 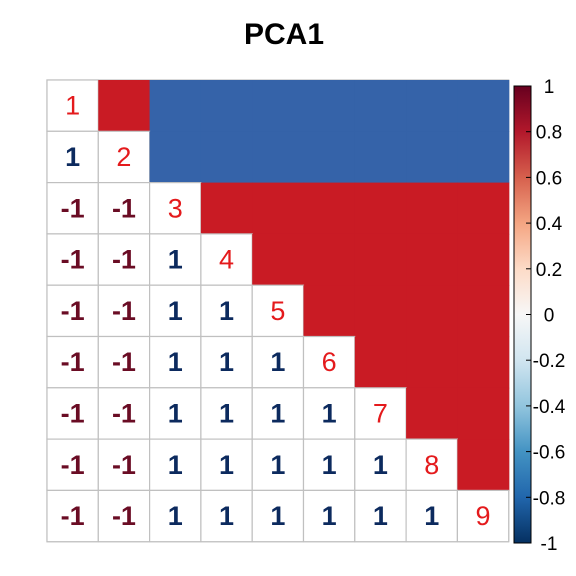 What do you see at coordinates (123, 157) in the screenshot?
I see `diagonal-label: 2` at bounding box center [123, 157].